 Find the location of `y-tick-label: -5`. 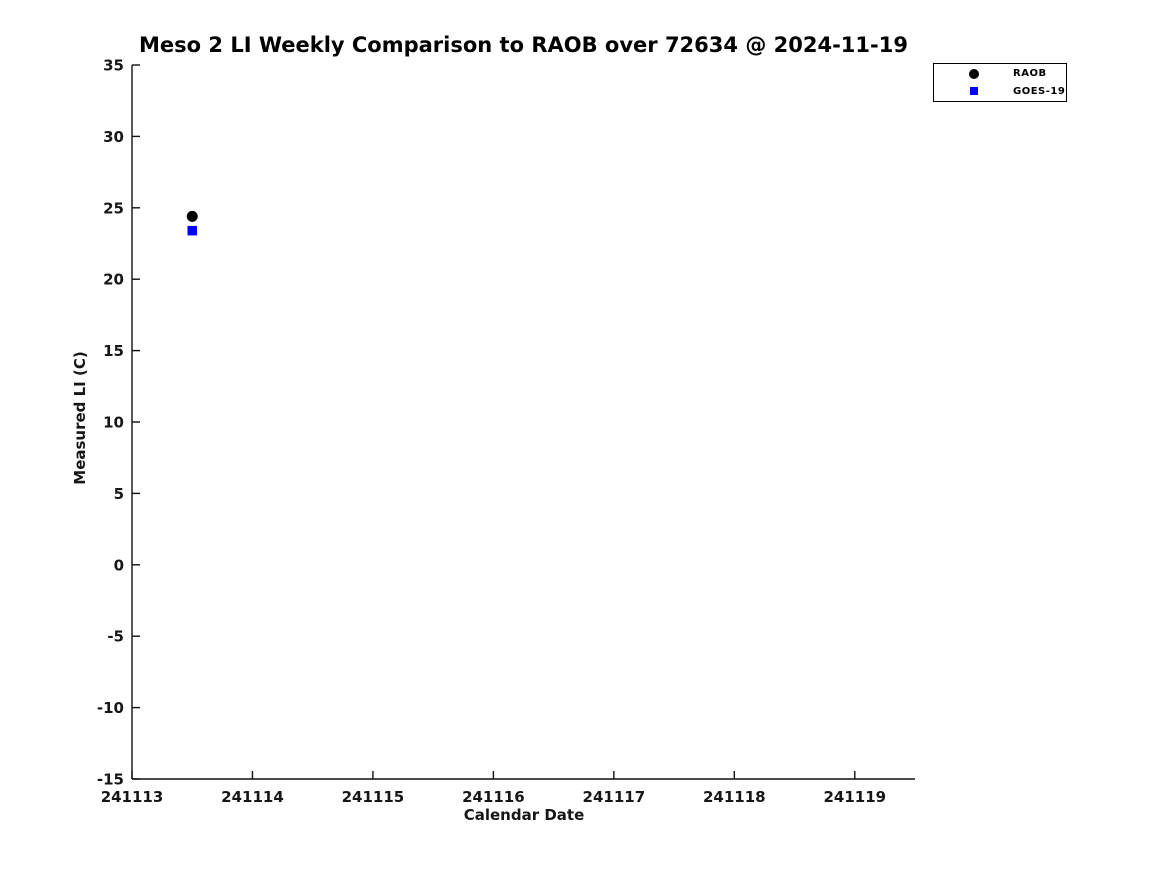

y-tick-label: -5 is located at coordinates (115, 637).